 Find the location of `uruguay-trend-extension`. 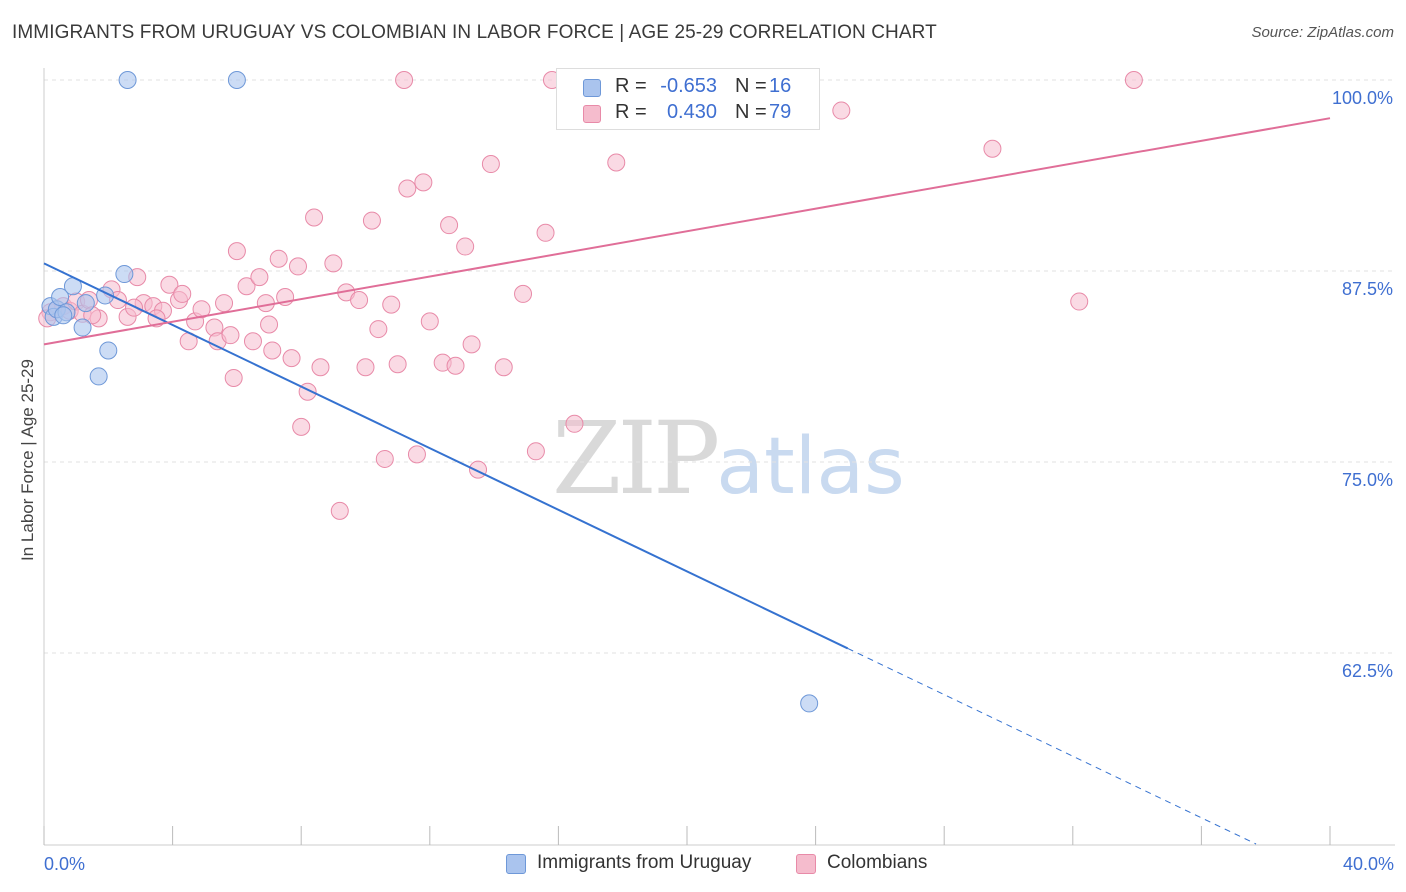

uruguay-trend-extension is located at coordinates (1052, 746).